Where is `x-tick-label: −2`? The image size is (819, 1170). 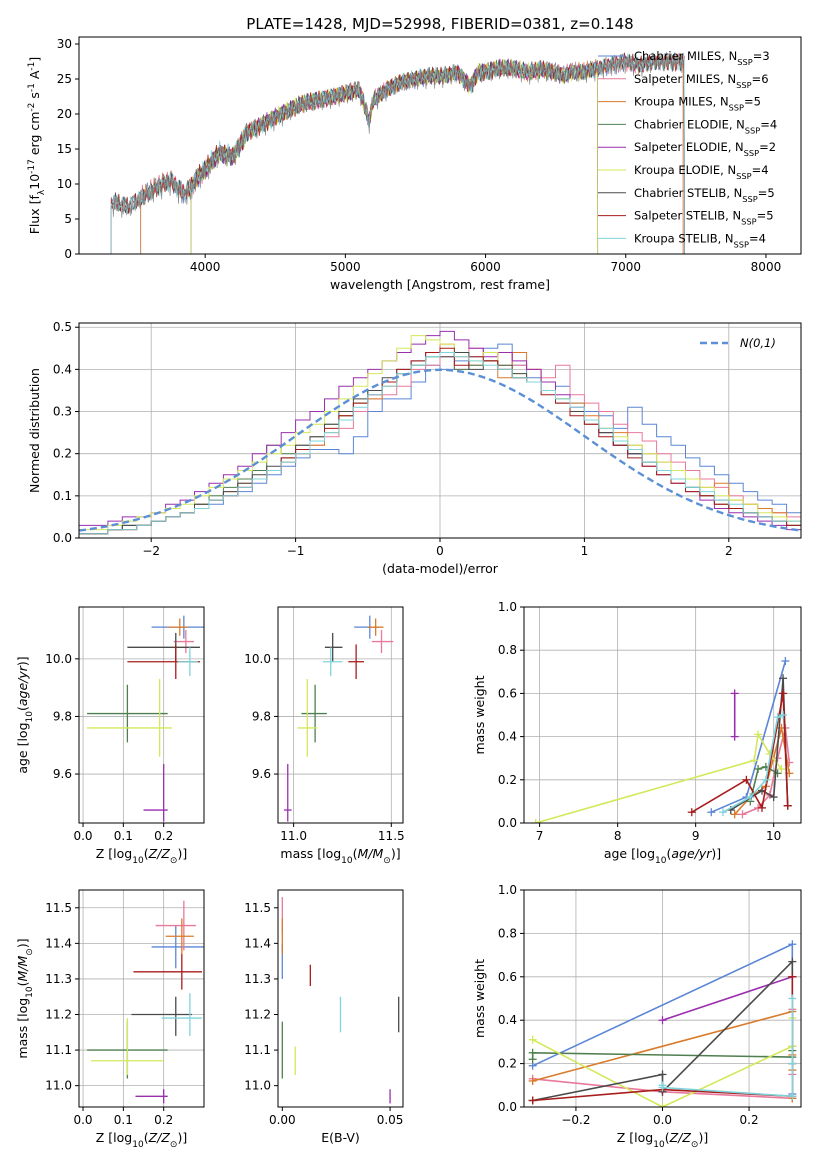 x-tick-label: −2 is located at coordinates (151, 551).